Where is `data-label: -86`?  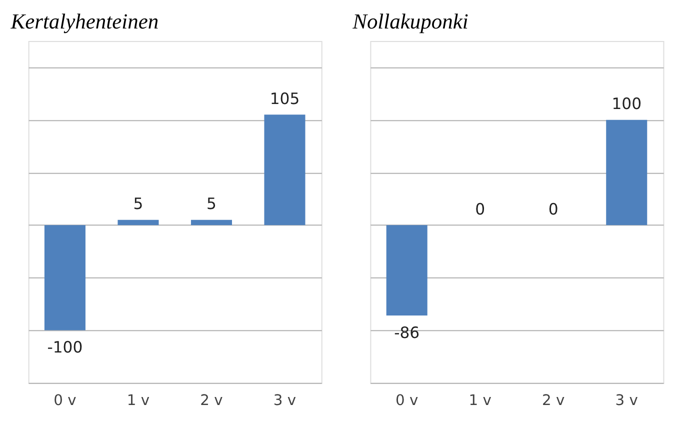 data-label: -86 is located at coordinates (407, 333).